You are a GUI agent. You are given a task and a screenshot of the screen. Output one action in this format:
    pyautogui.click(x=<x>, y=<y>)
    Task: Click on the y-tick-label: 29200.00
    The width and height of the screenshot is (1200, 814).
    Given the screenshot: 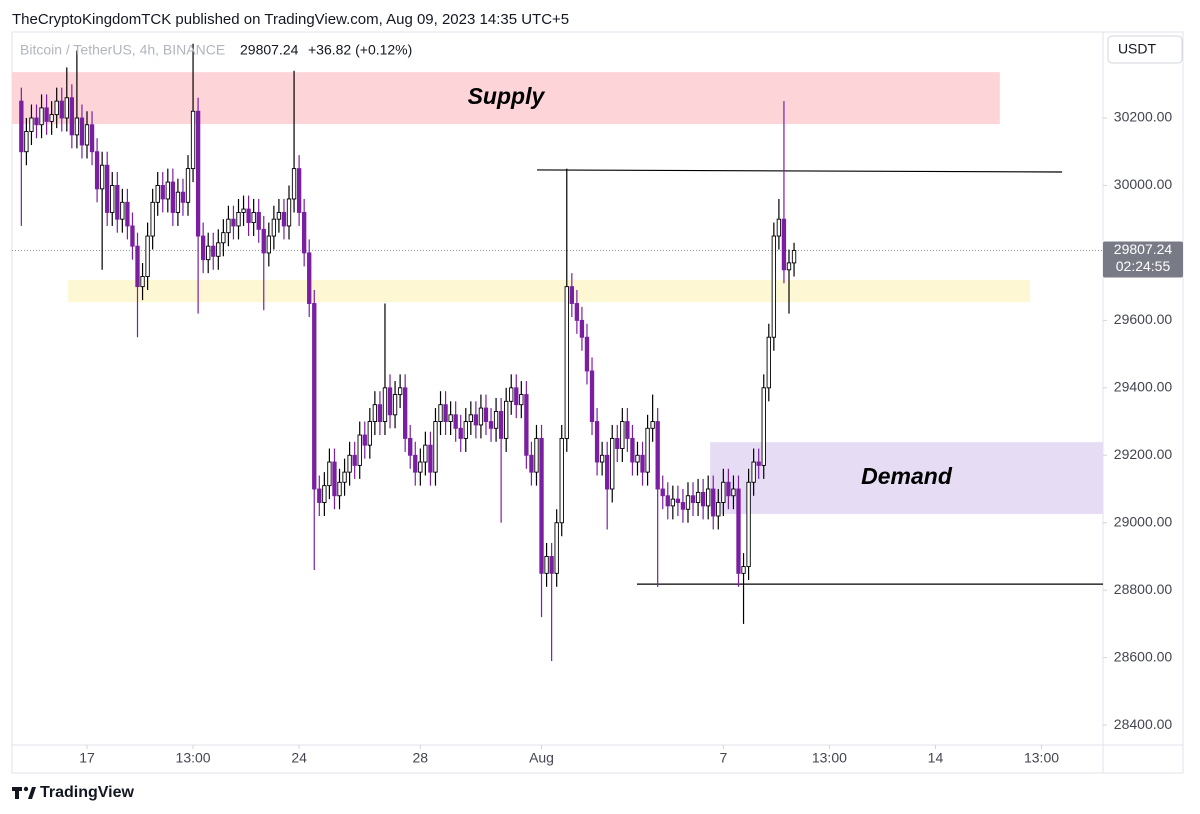 What is the action you would take?
    pyautogui.click(x=1143, y=454)
    